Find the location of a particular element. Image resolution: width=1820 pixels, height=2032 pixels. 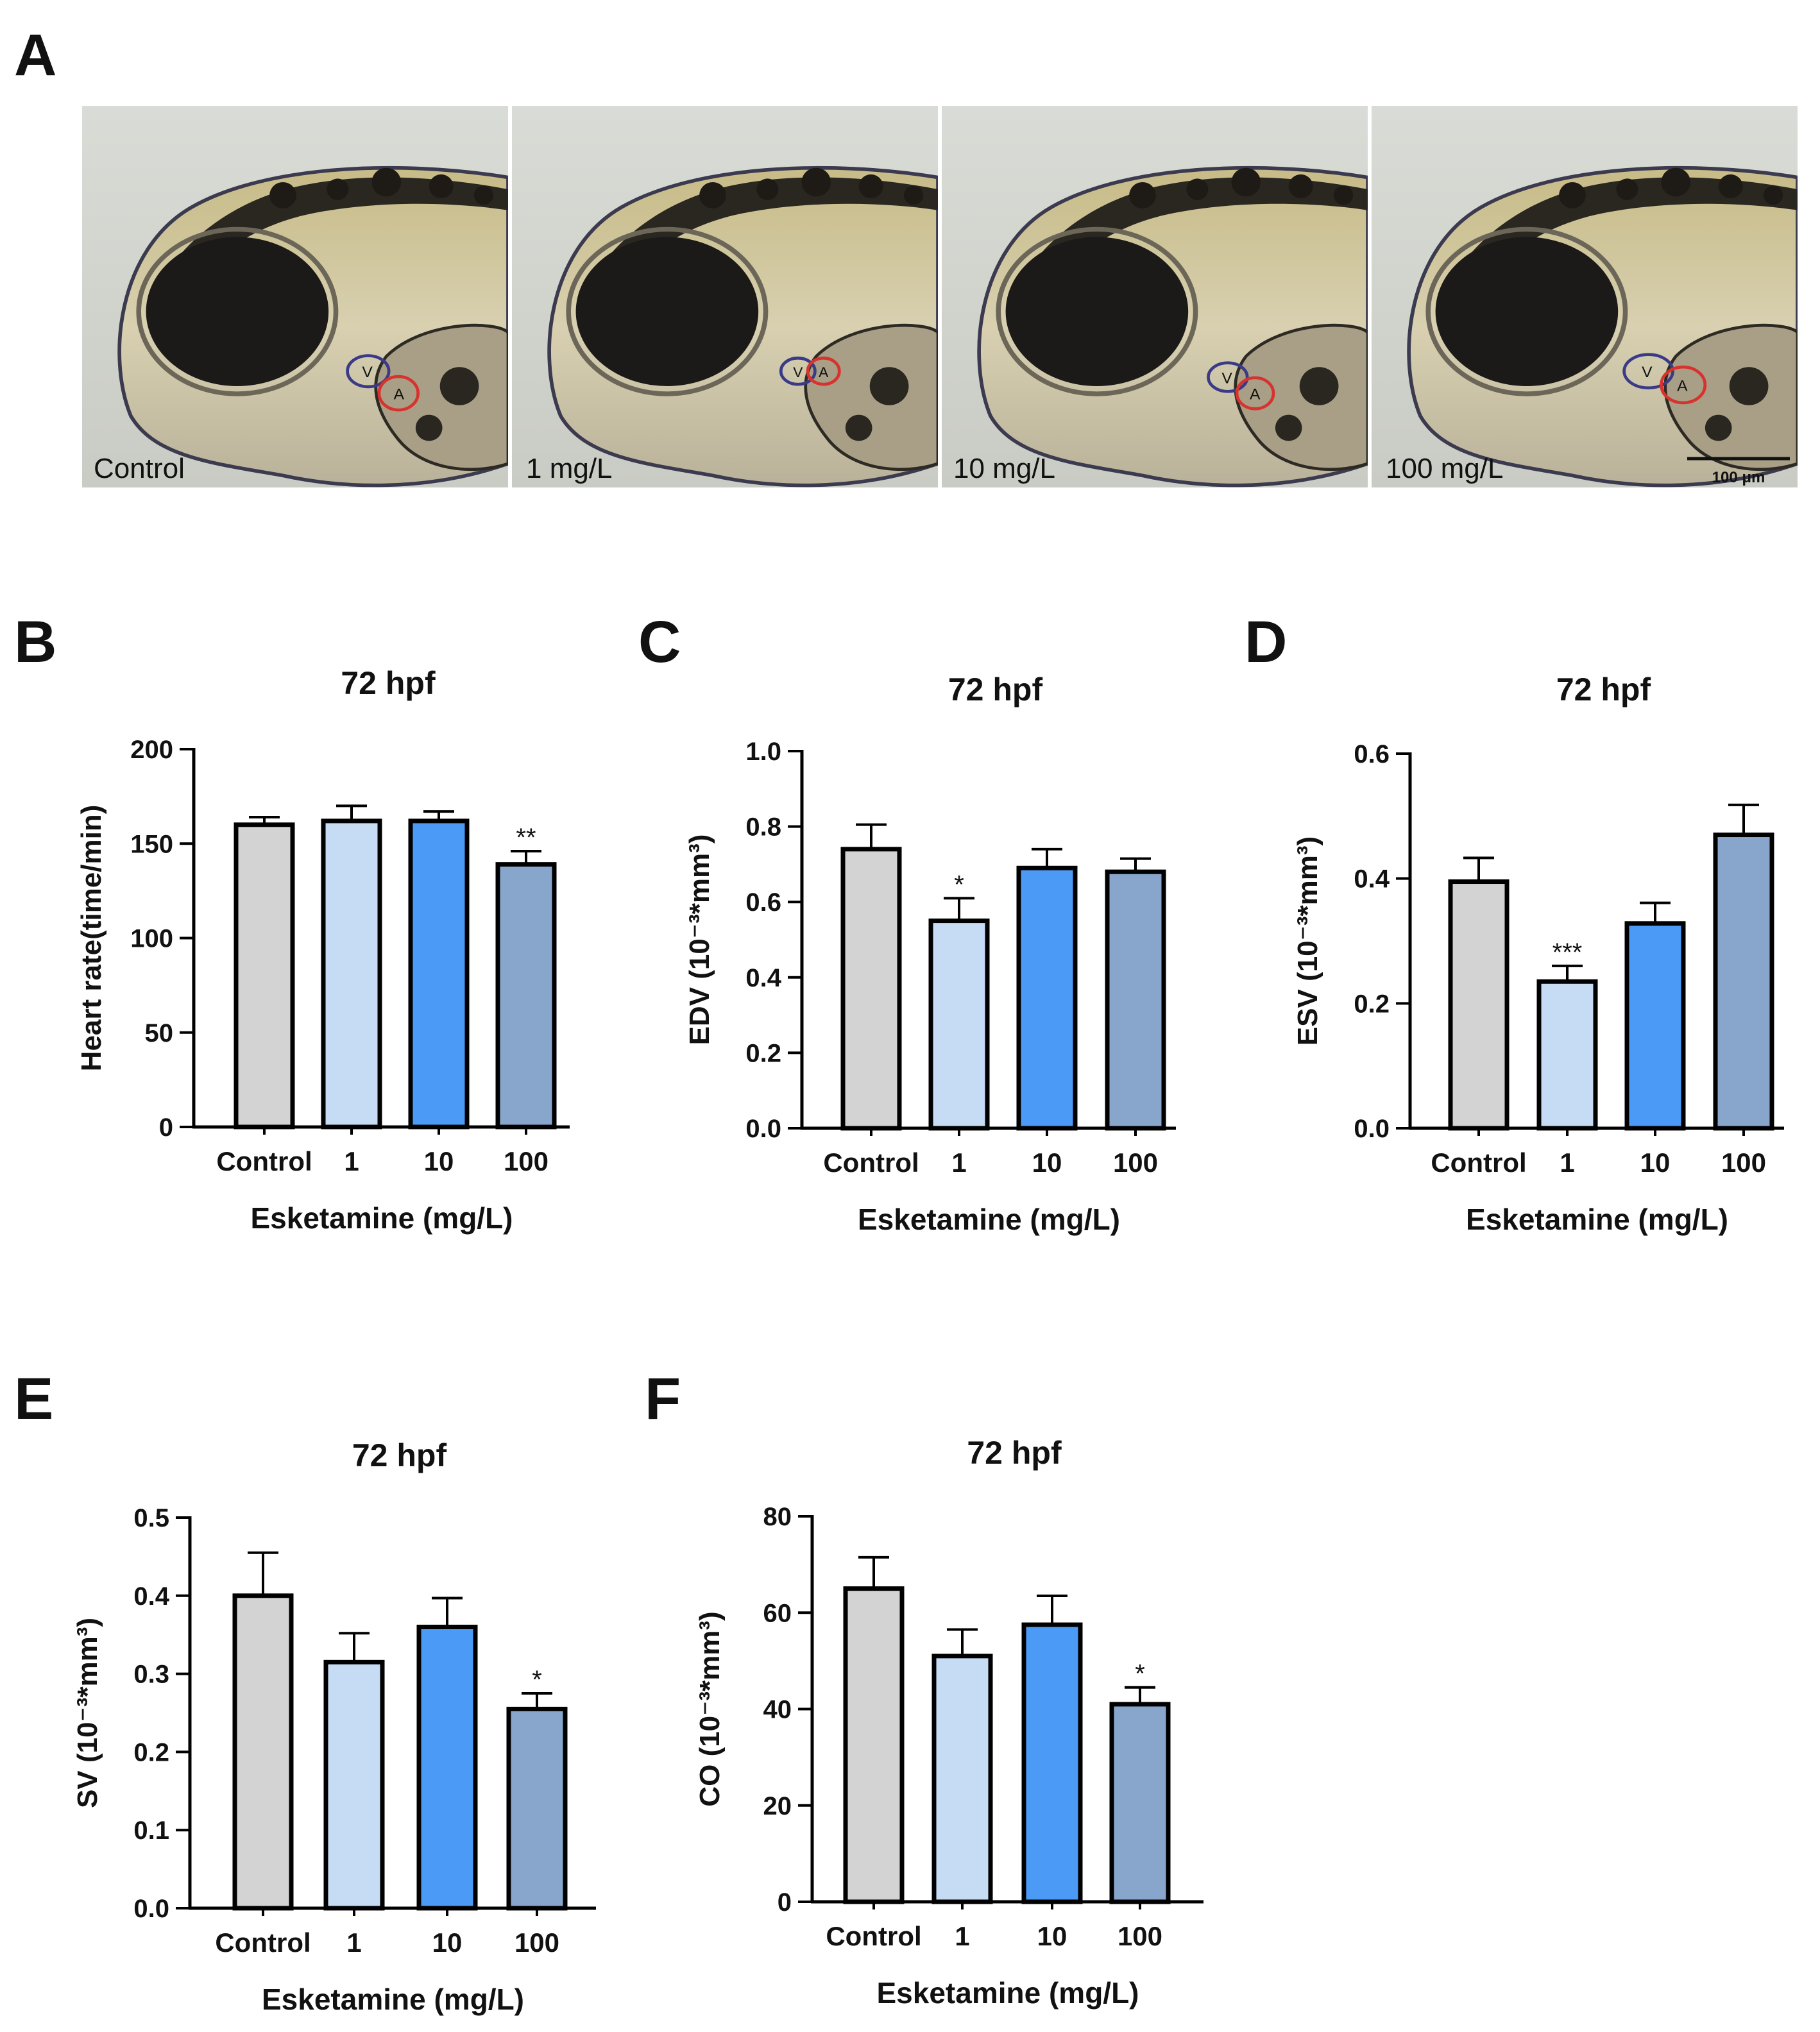

panel-label-c: C is located at coordinates (659, 642).